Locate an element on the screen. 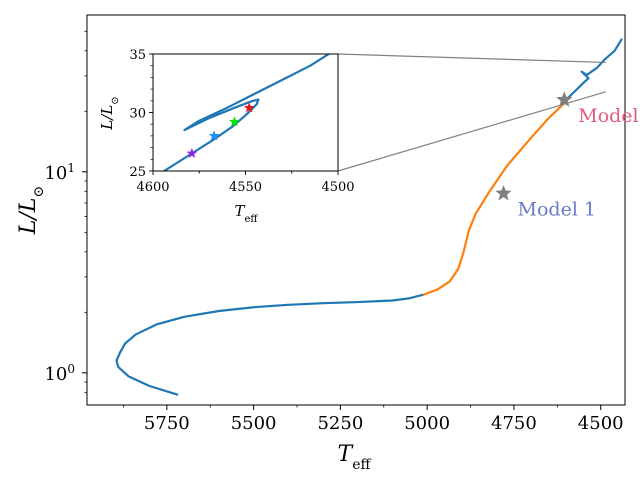  inset-y-axis-label-main: L/L is located at coordinates (107, 118).